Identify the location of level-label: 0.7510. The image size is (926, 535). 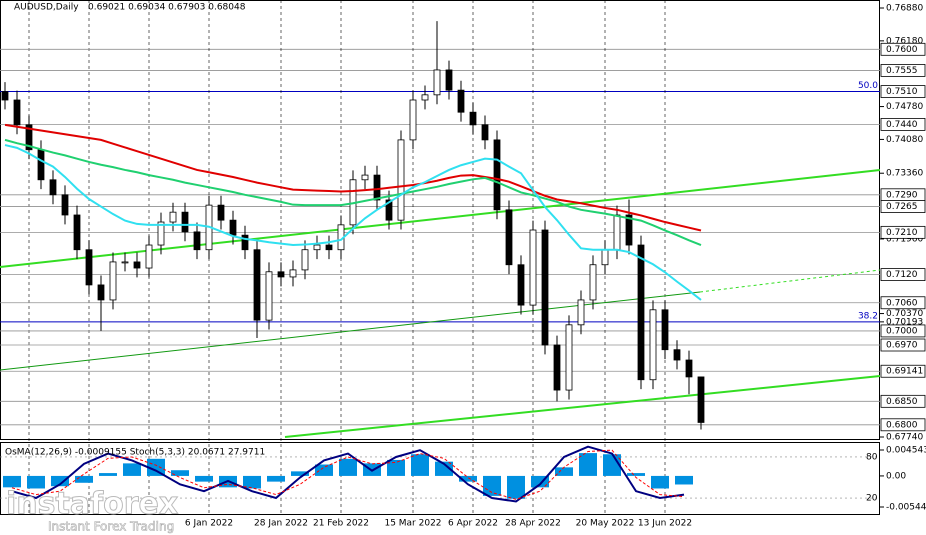
(902, 92).